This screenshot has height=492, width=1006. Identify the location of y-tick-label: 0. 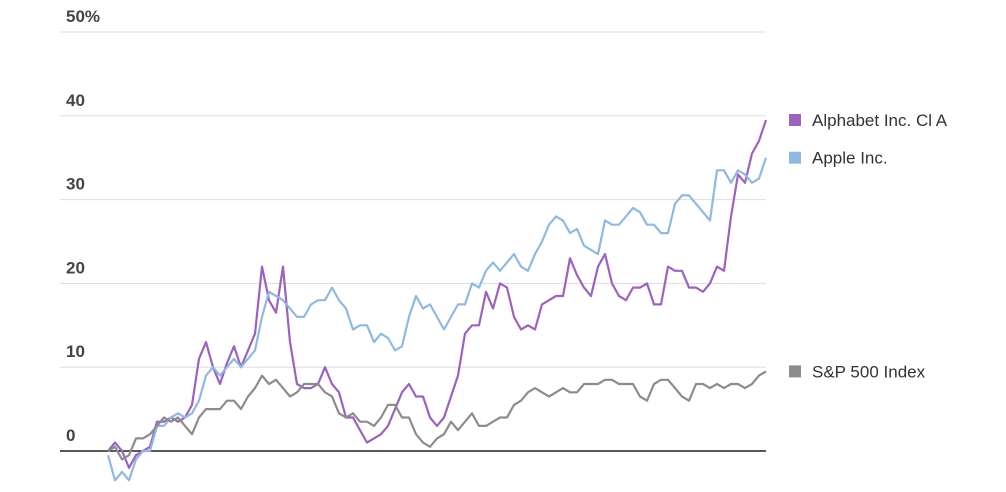
(70, 435).